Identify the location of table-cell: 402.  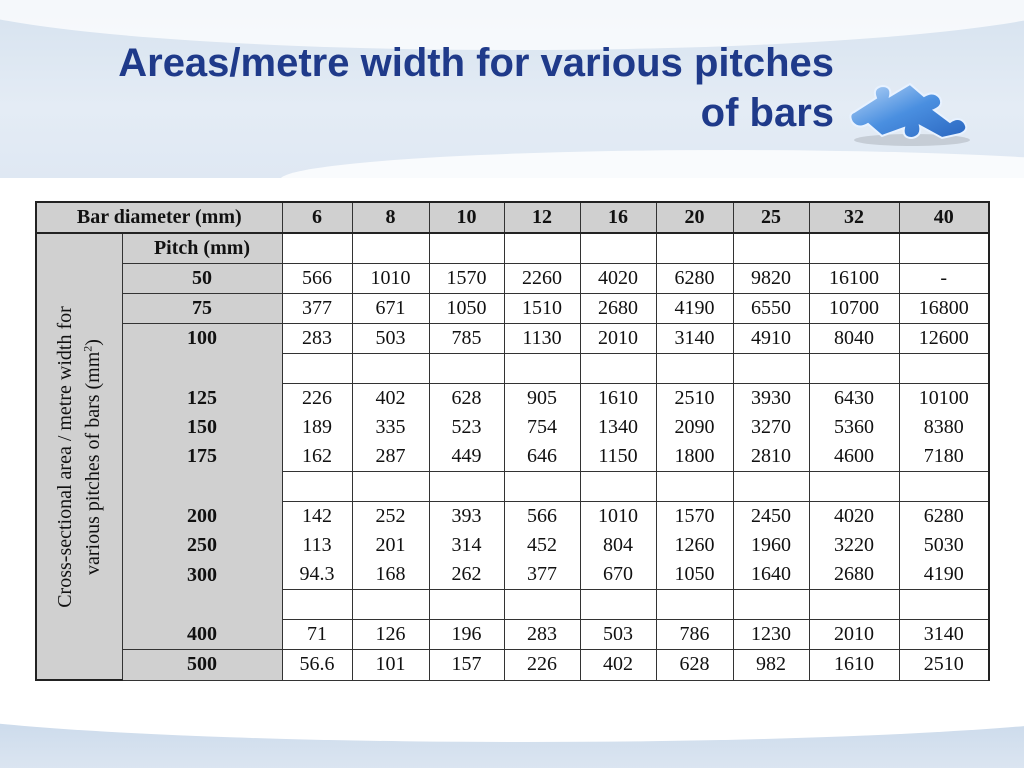
(618, 665).